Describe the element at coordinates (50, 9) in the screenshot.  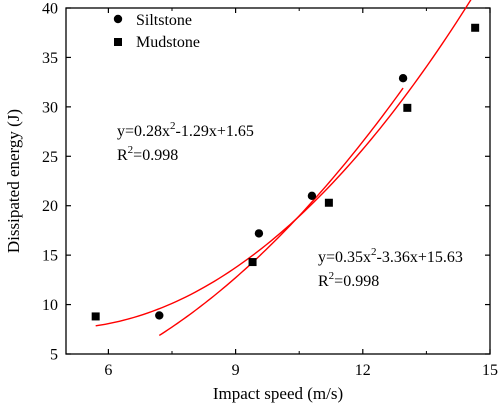
I see `y-tick-label: 40` at that location.